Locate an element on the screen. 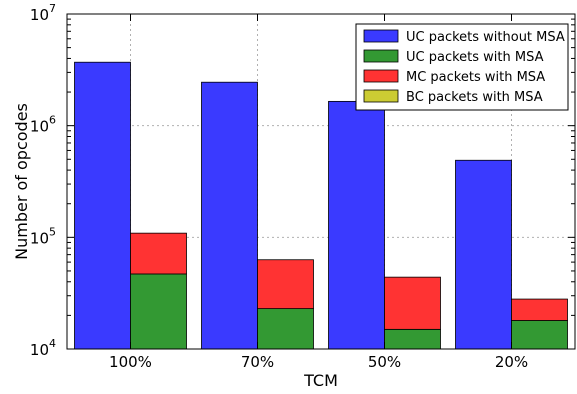 The width and height of the screenshot is (577, 394). legend-label: UC packets with MSA is located at coordinates (475, 57).